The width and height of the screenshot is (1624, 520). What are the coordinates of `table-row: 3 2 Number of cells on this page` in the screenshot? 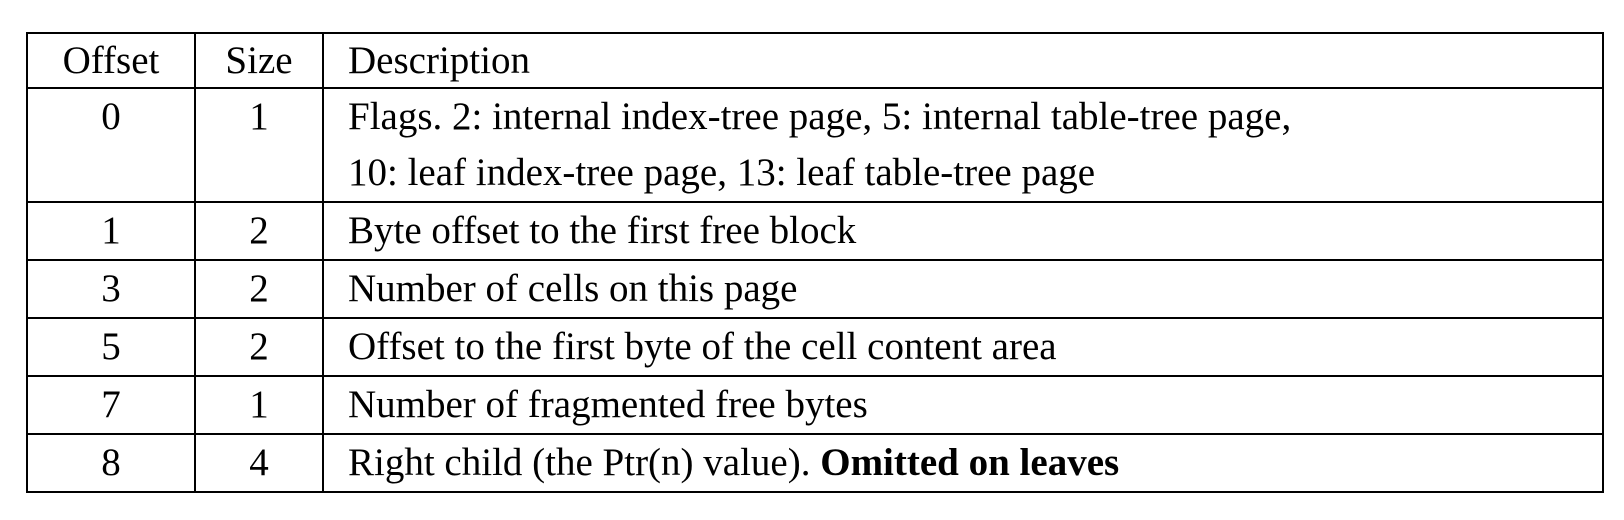 It's located at (815, 289).